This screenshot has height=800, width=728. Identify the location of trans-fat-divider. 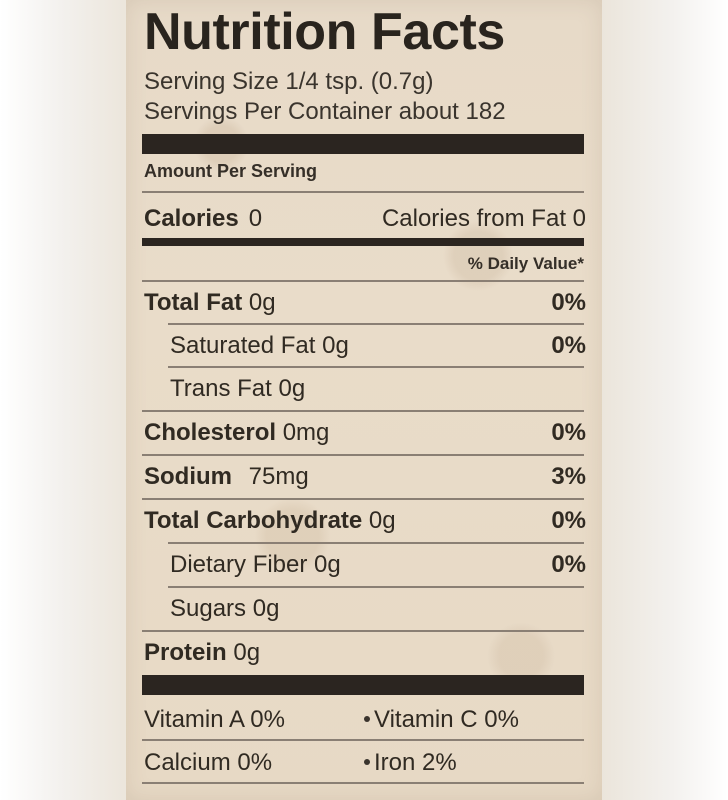
(363, 411).